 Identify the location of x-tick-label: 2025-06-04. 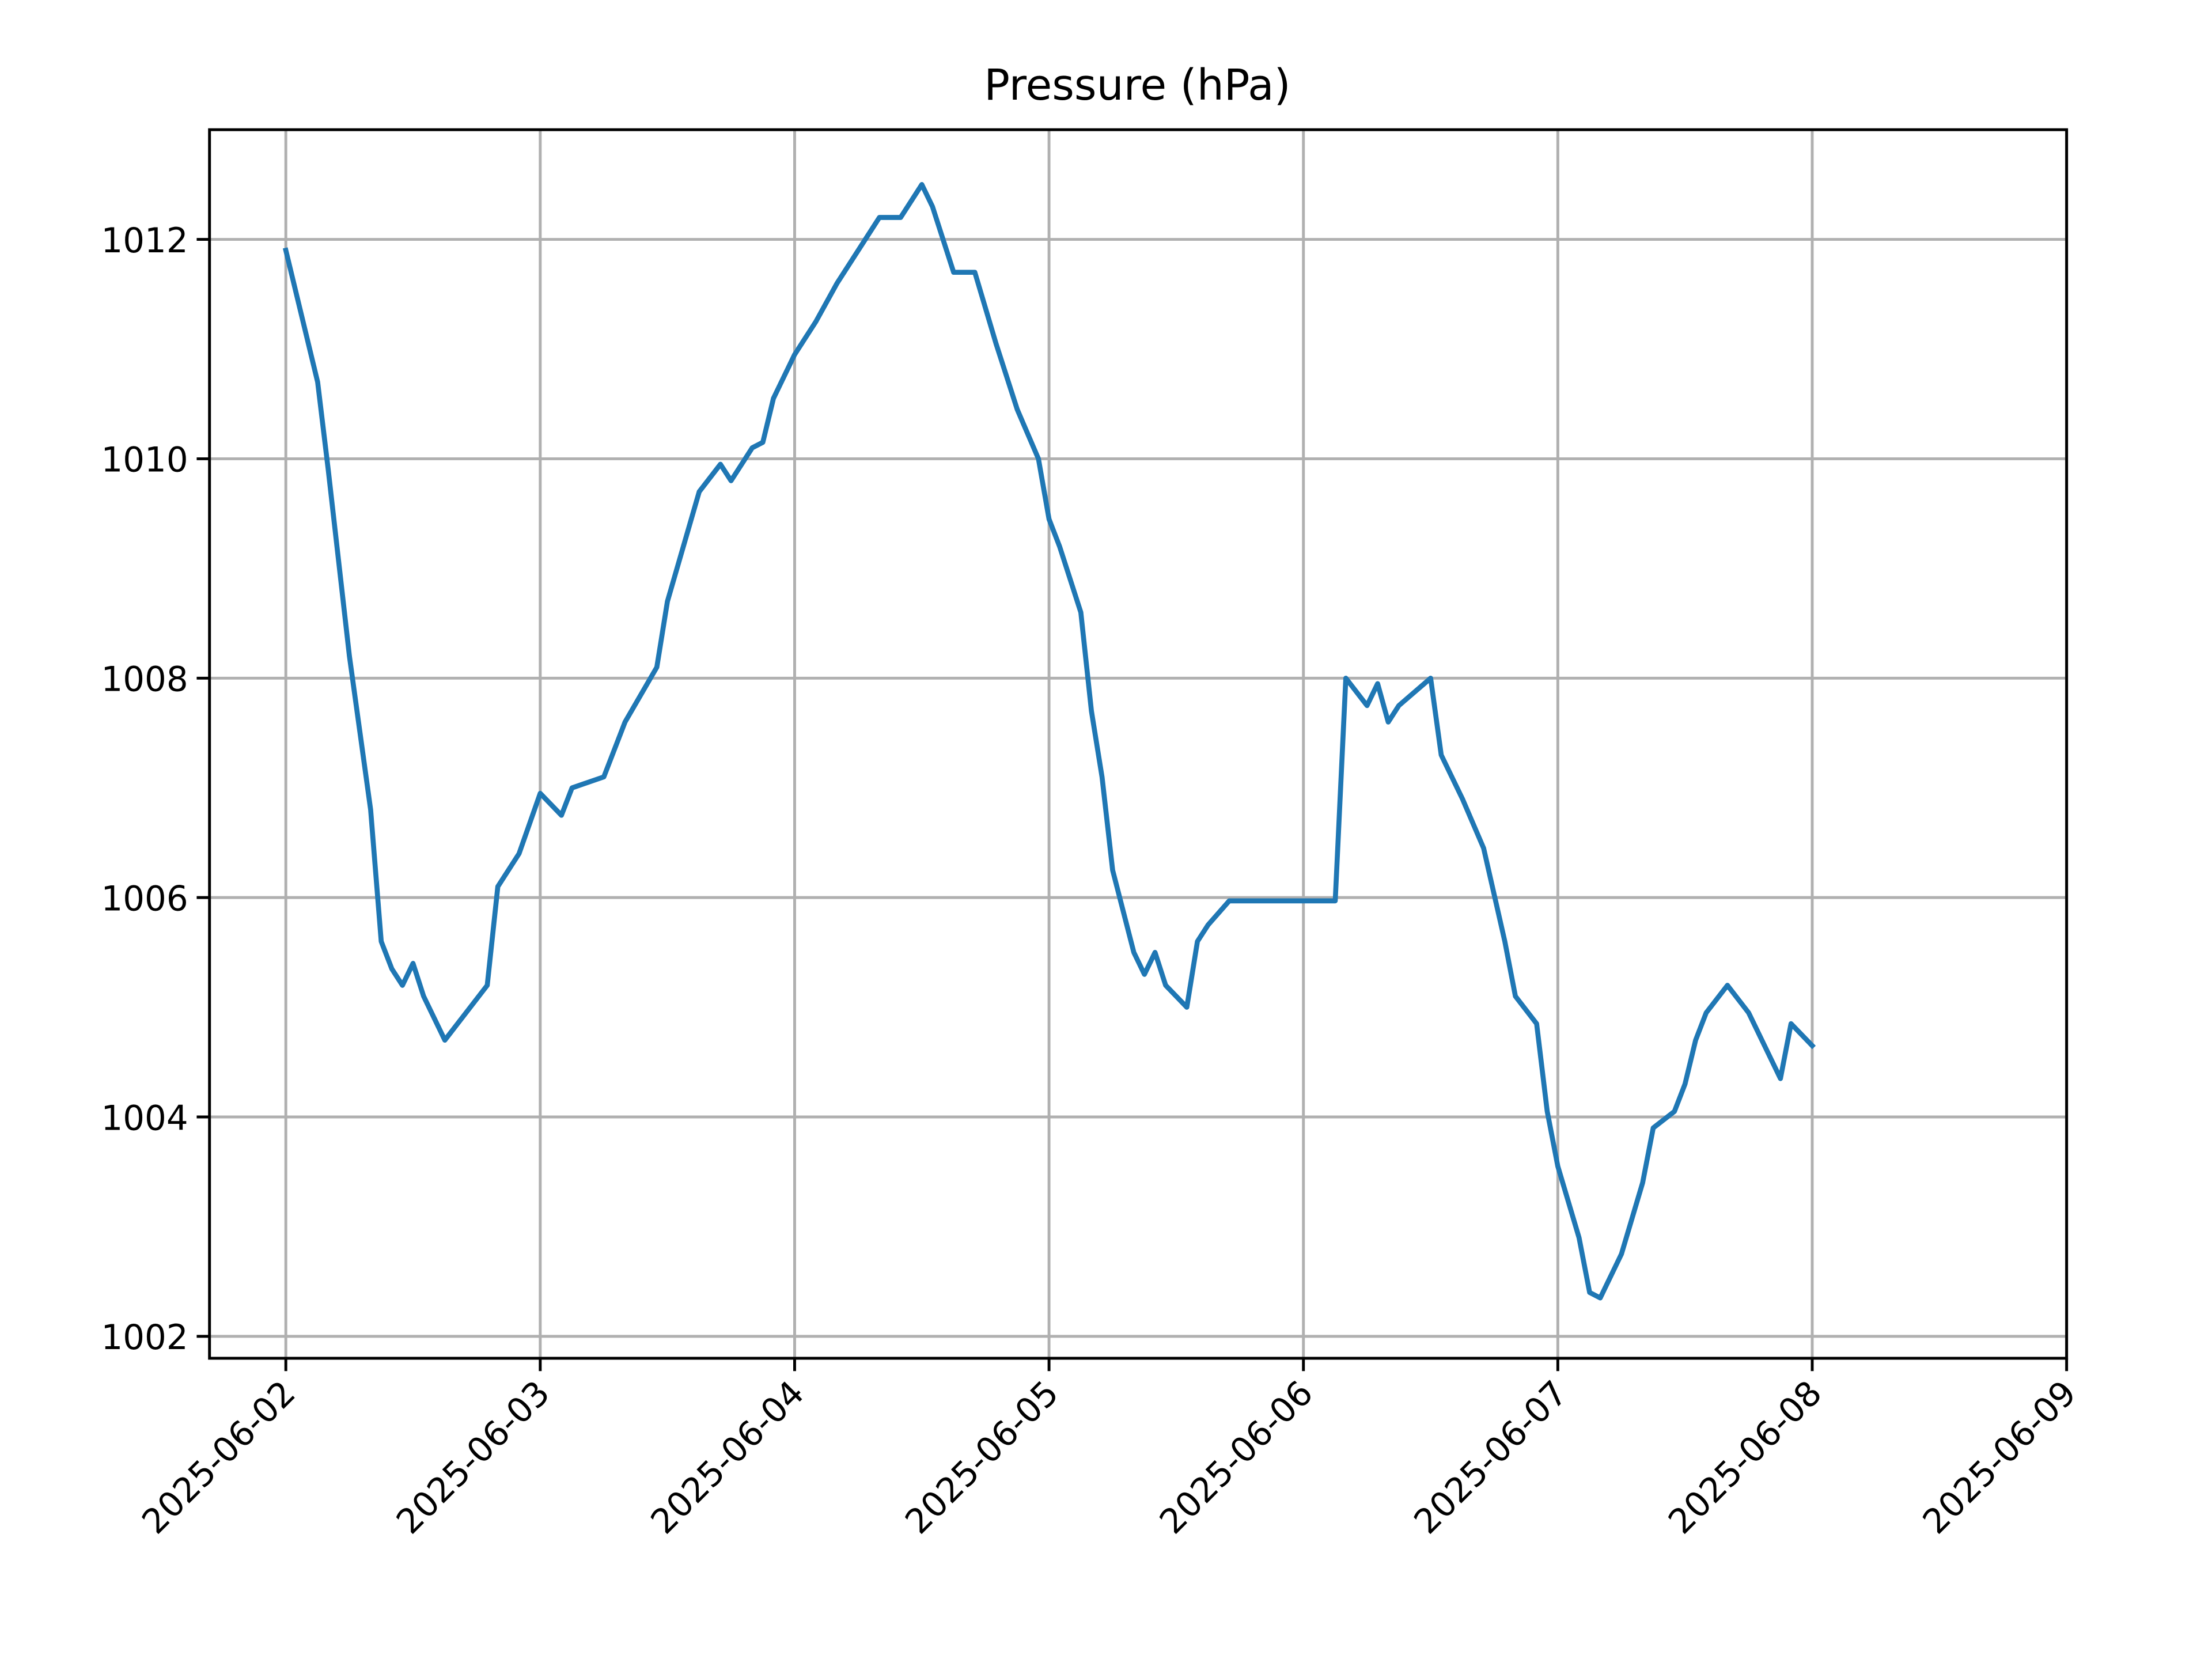
(727, 1457).